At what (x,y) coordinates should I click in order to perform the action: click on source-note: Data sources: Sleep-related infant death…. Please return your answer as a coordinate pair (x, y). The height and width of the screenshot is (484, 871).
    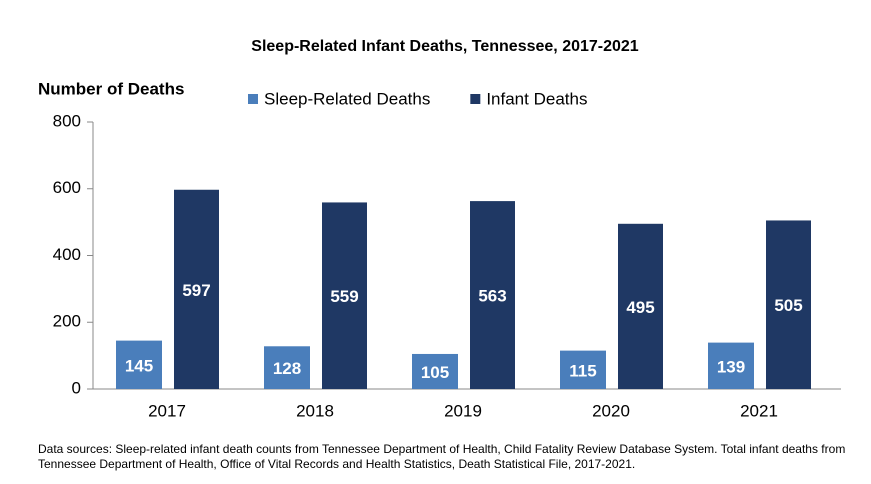
    Looking at the image, I should click on (442, 456).